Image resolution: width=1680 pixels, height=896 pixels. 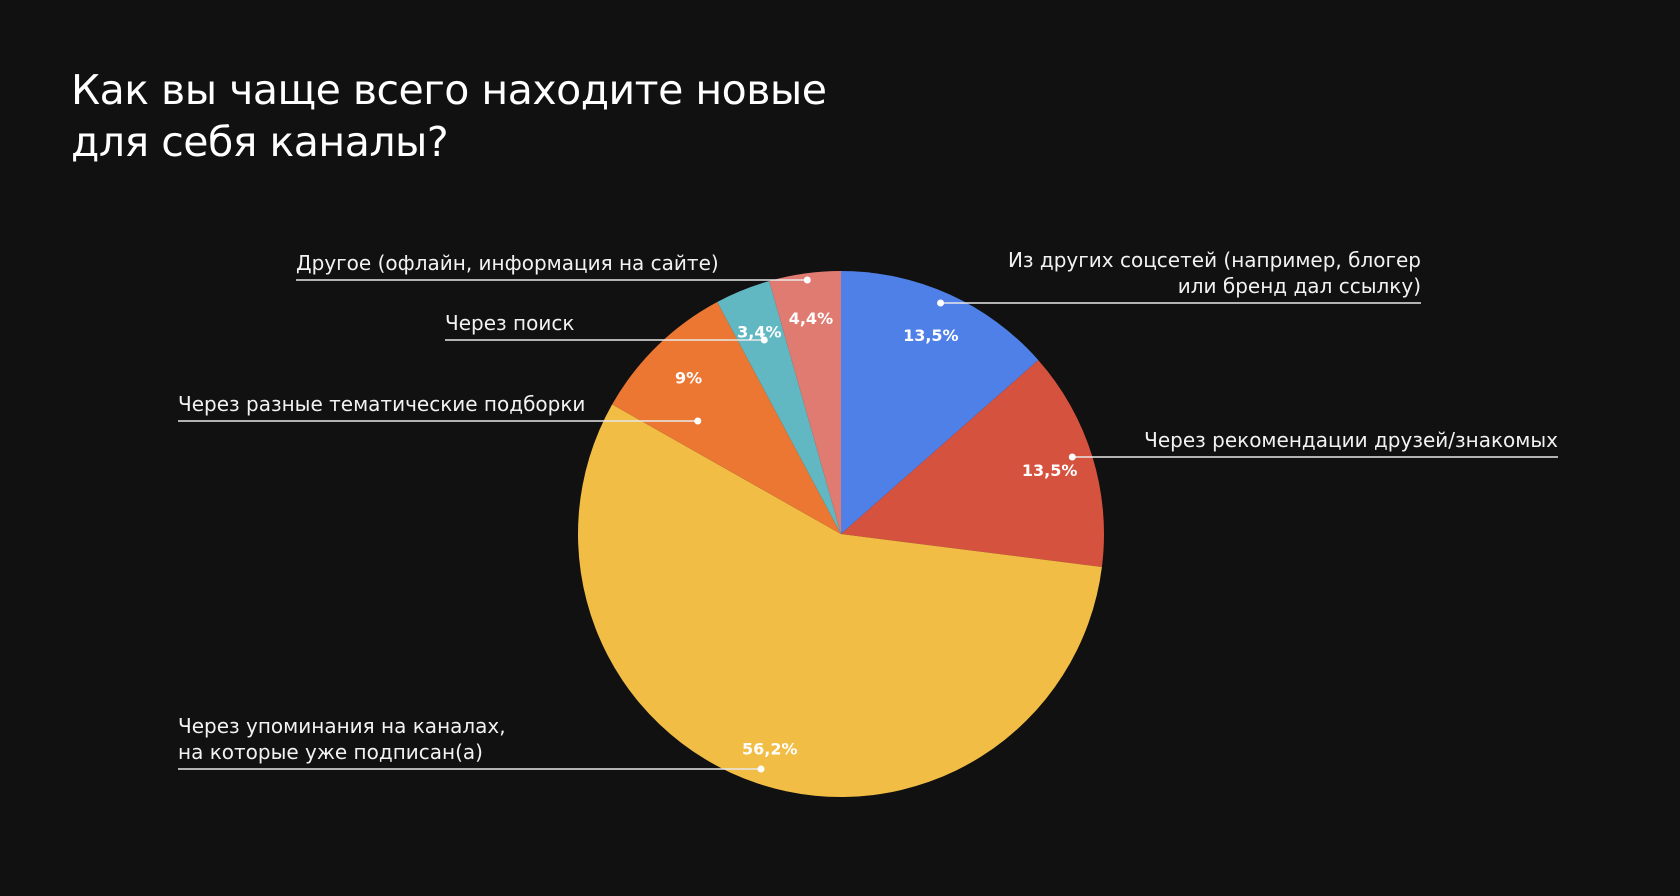 I want to click on pie-value-label-2: 13,5%, so click(x=1050, y=470).